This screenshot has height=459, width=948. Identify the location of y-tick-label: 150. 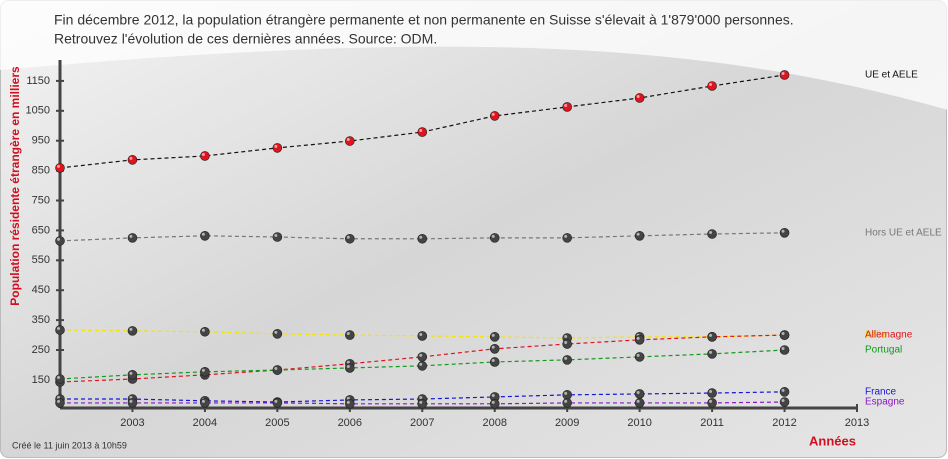
(41, 380).